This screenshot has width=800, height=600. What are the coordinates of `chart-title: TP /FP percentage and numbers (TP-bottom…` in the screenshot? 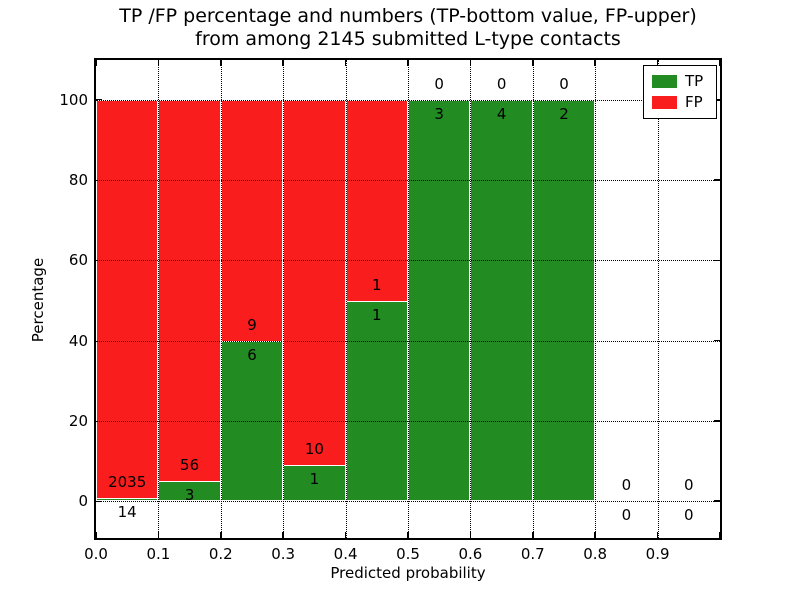 It's located at (408, 28).